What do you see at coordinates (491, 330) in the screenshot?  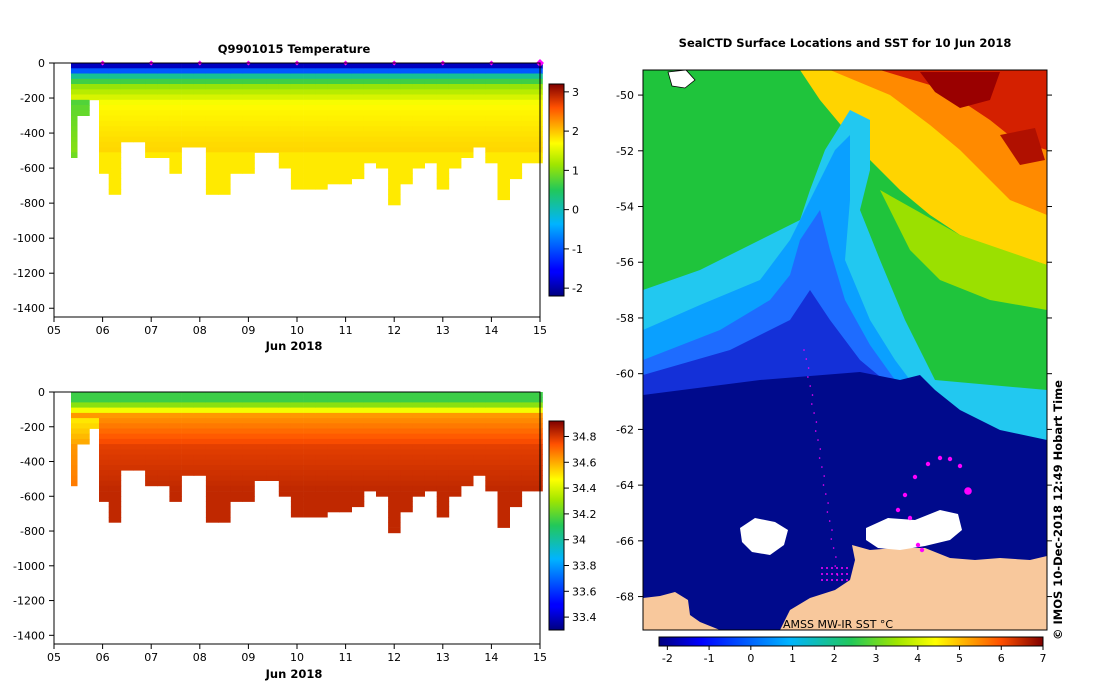 I see `x-tick-label: 14` at bounding box center [491, 330].